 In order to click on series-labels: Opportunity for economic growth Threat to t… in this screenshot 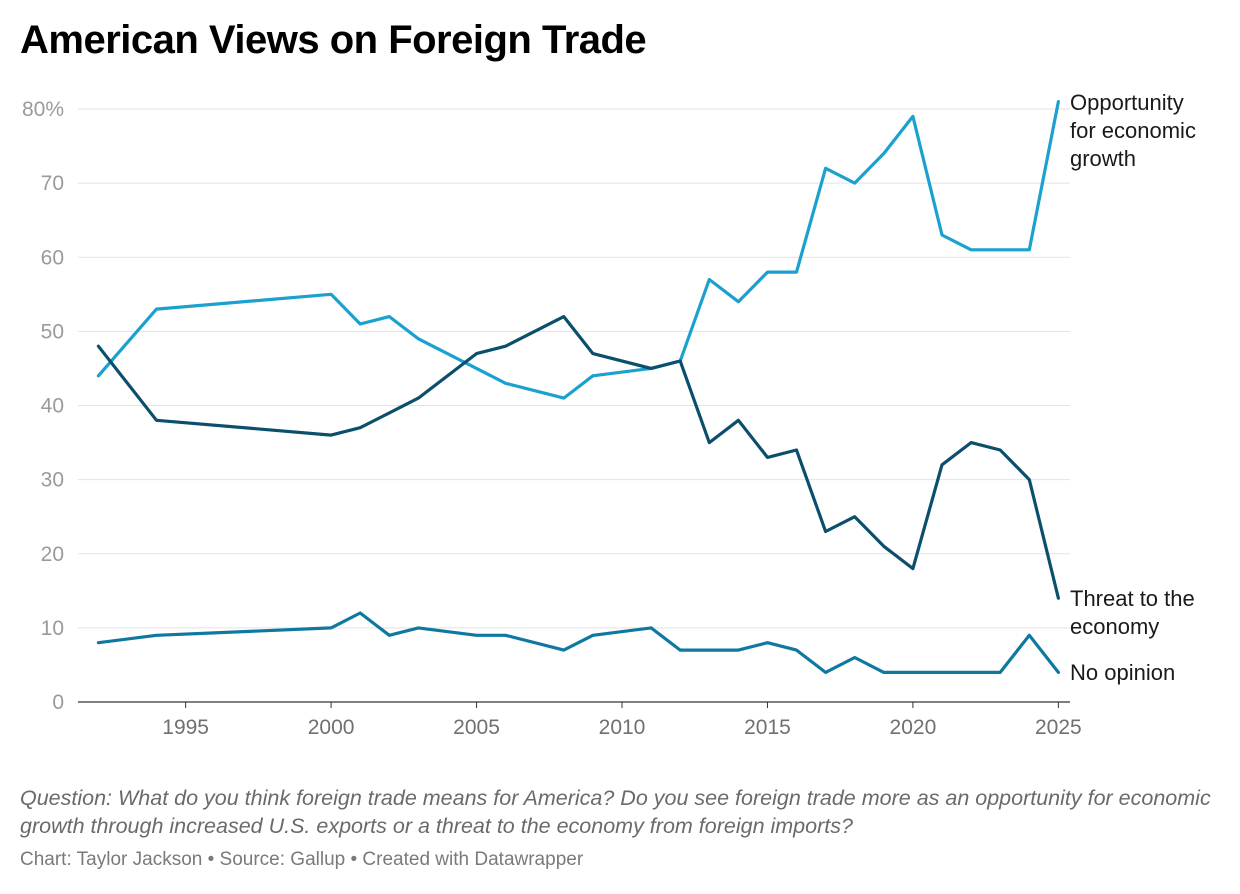, I will do `click(1133, 387)`.